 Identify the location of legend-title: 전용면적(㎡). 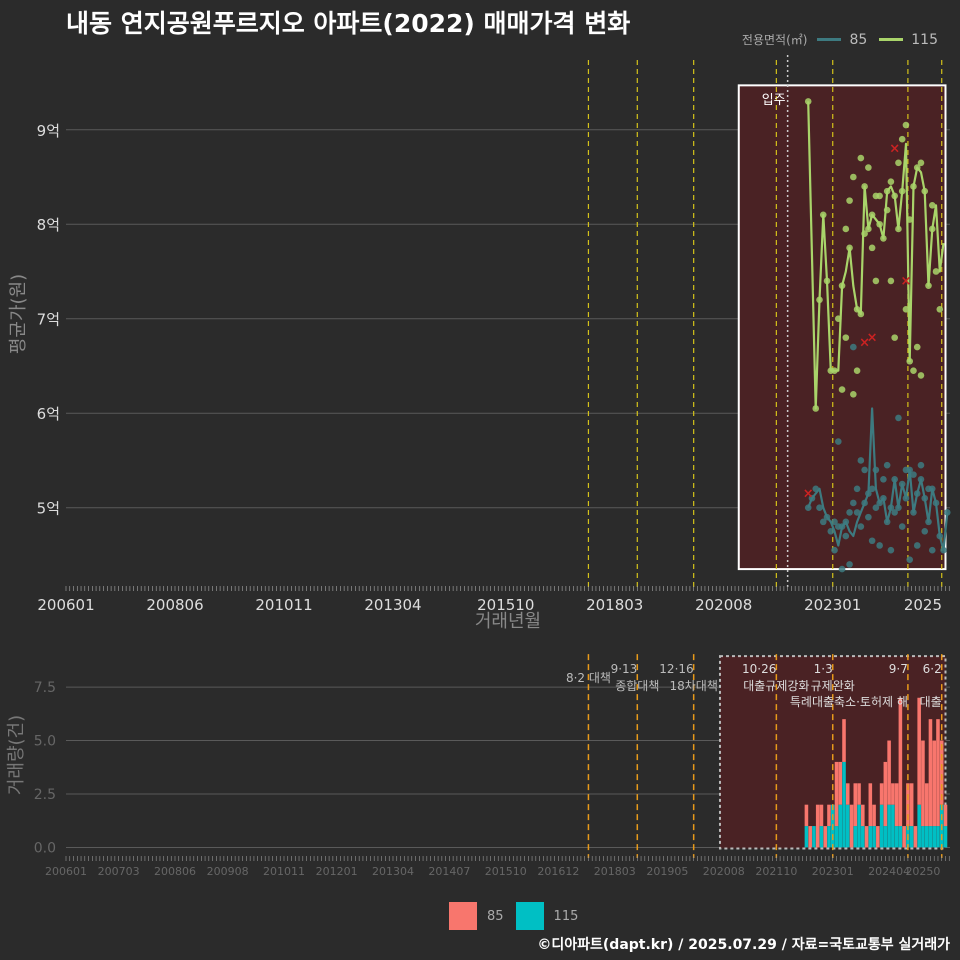
(774, 40).